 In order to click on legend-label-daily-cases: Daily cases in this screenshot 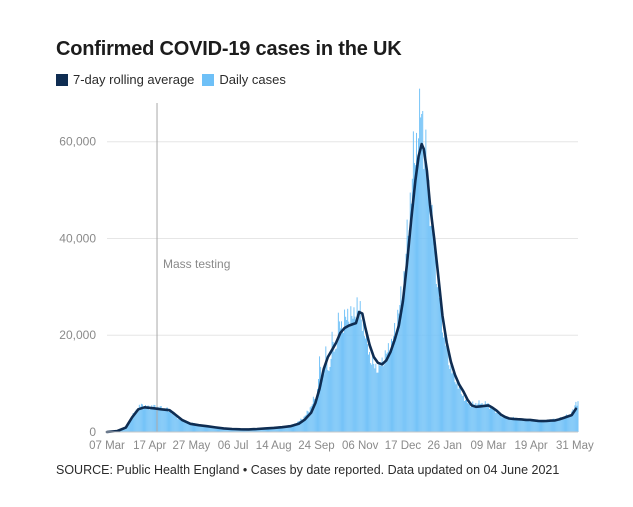, I will do `click(252, 79)`.